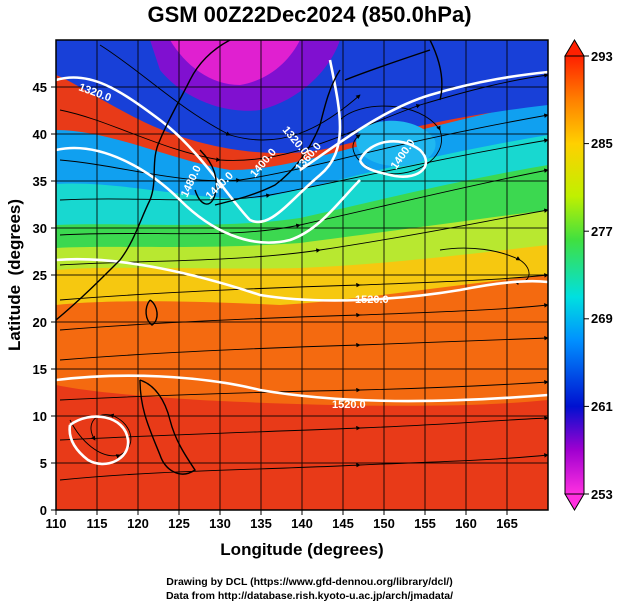 The image size is (619, 605). What do you see at coordinates (466, 523) in the screenshot?
I see `x-tick-label: 160` at bounding box center [466, 523].